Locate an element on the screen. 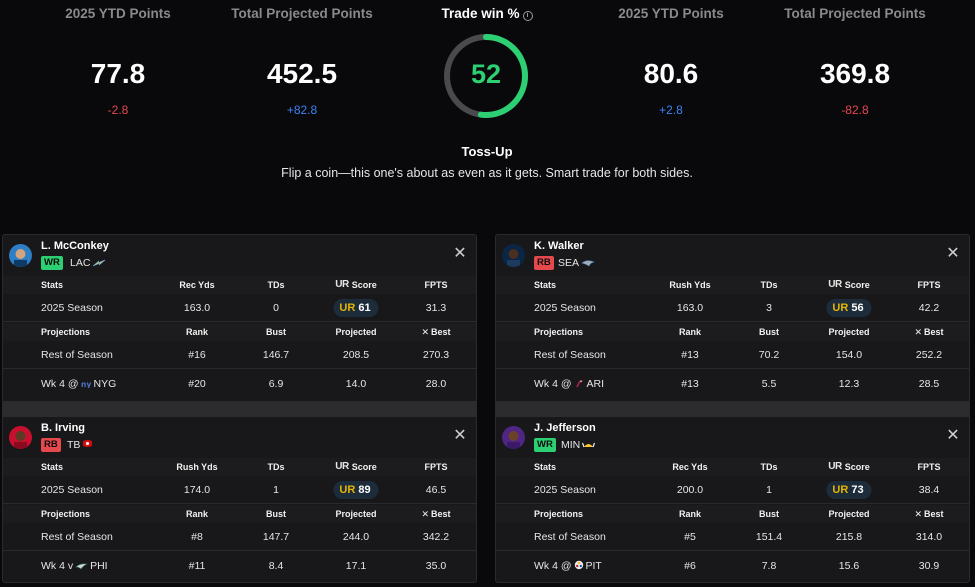 This screenshot has width=975, height=587. week-opponent: PIT is located at coordinates (593, 566).